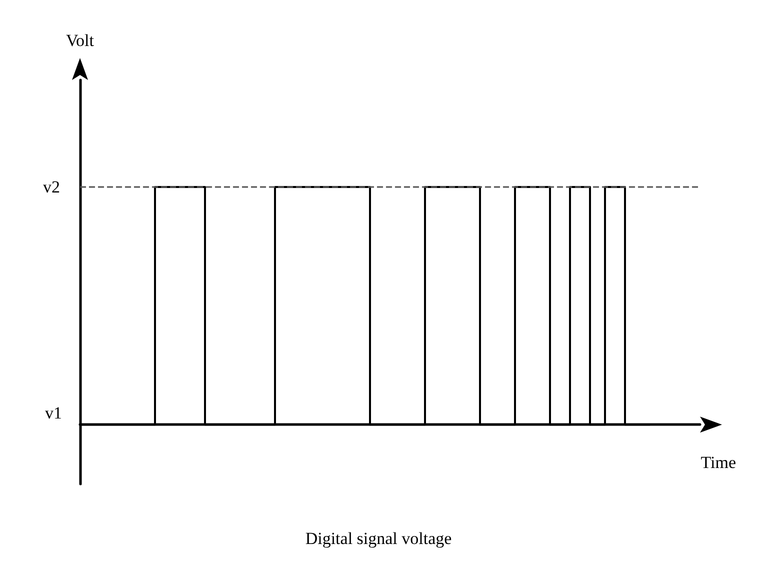 This screenshot has width=757, height=564. What do you see at coordinates (51, 186) in the screenshot?
I see `ref-line-label: v2` at bounding box center [51, 186].